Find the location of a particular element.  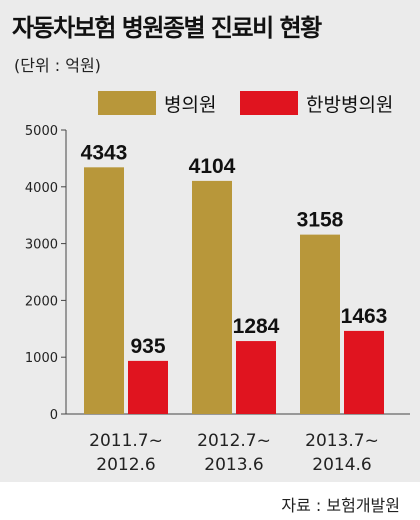

x-category-label: 2014.6 is located at coordinates (341, 465).